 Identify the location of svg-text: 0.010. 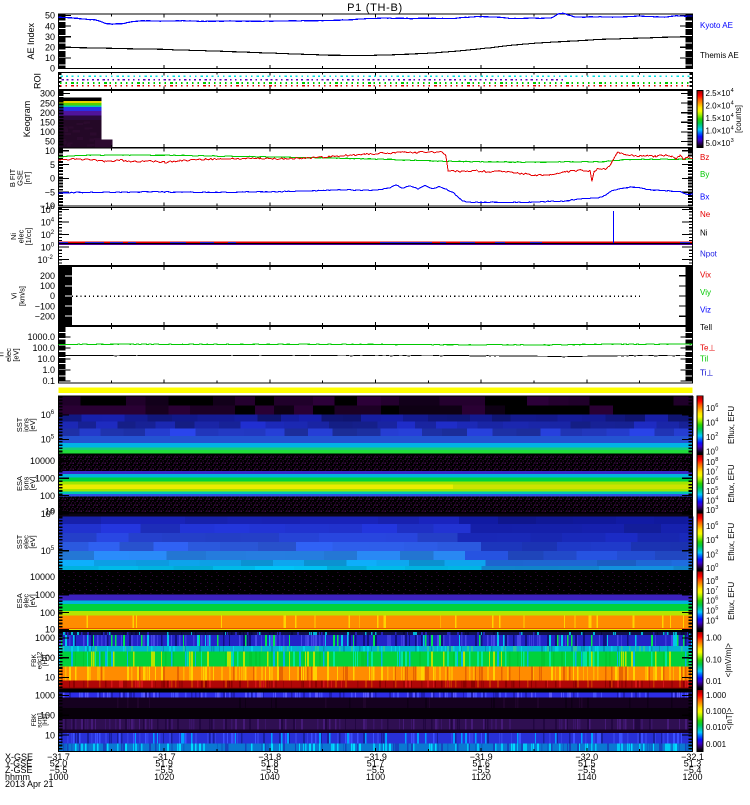
(716, 727).